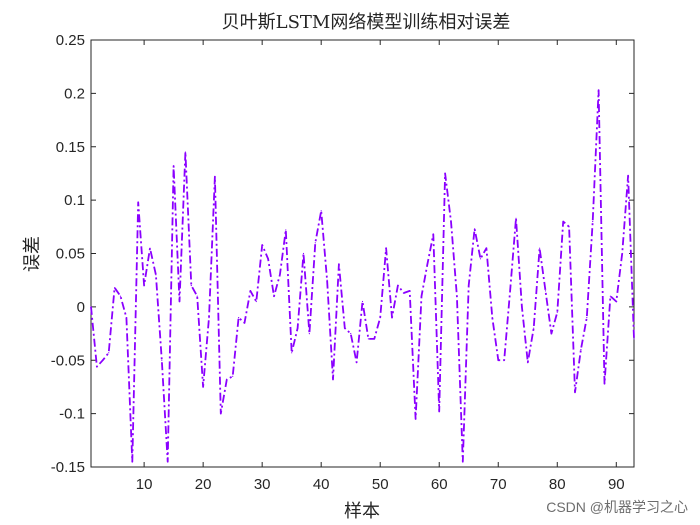 Image resolution: width=700 pixels, height=525 pixels. Describe the element at coordinates (74, 93) in the screenshot. I see `y-tick-label: 0.2` at that location.